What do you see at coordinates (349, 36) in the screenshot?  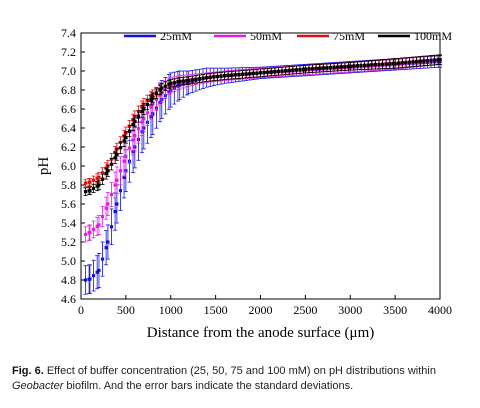 I see `legend-label: 75mM` at bounding box center [349, 36].